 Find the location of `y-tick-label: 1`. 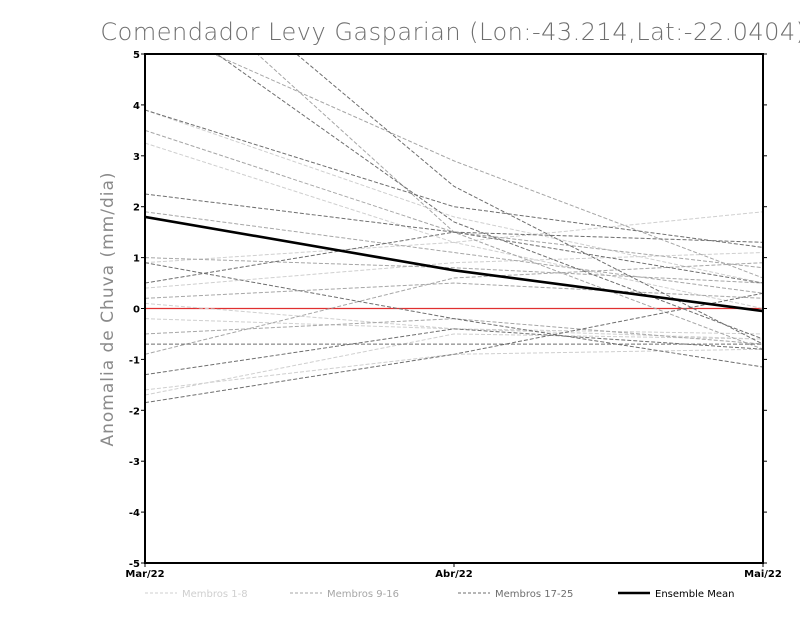

y-tick-label: 1 is located at coordinates (136, 259).